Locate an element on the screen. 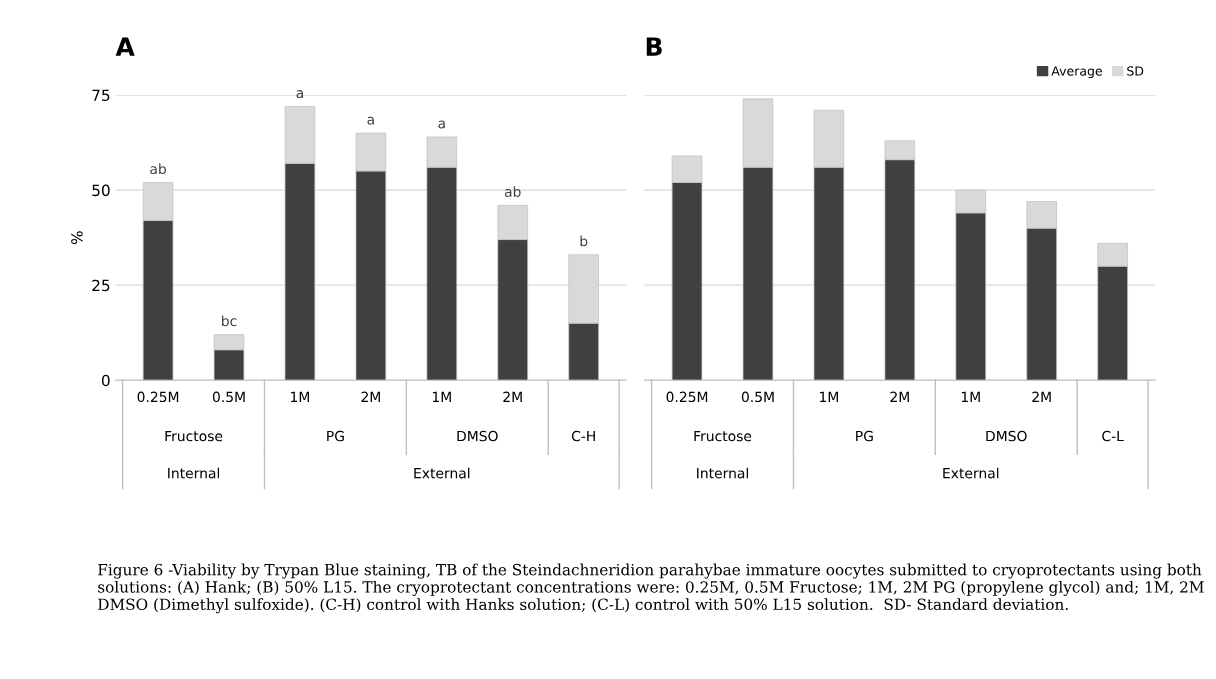 This screenshot has width=1216, height=679. y-tick-label: 50 is located at coordinates (101, 190).